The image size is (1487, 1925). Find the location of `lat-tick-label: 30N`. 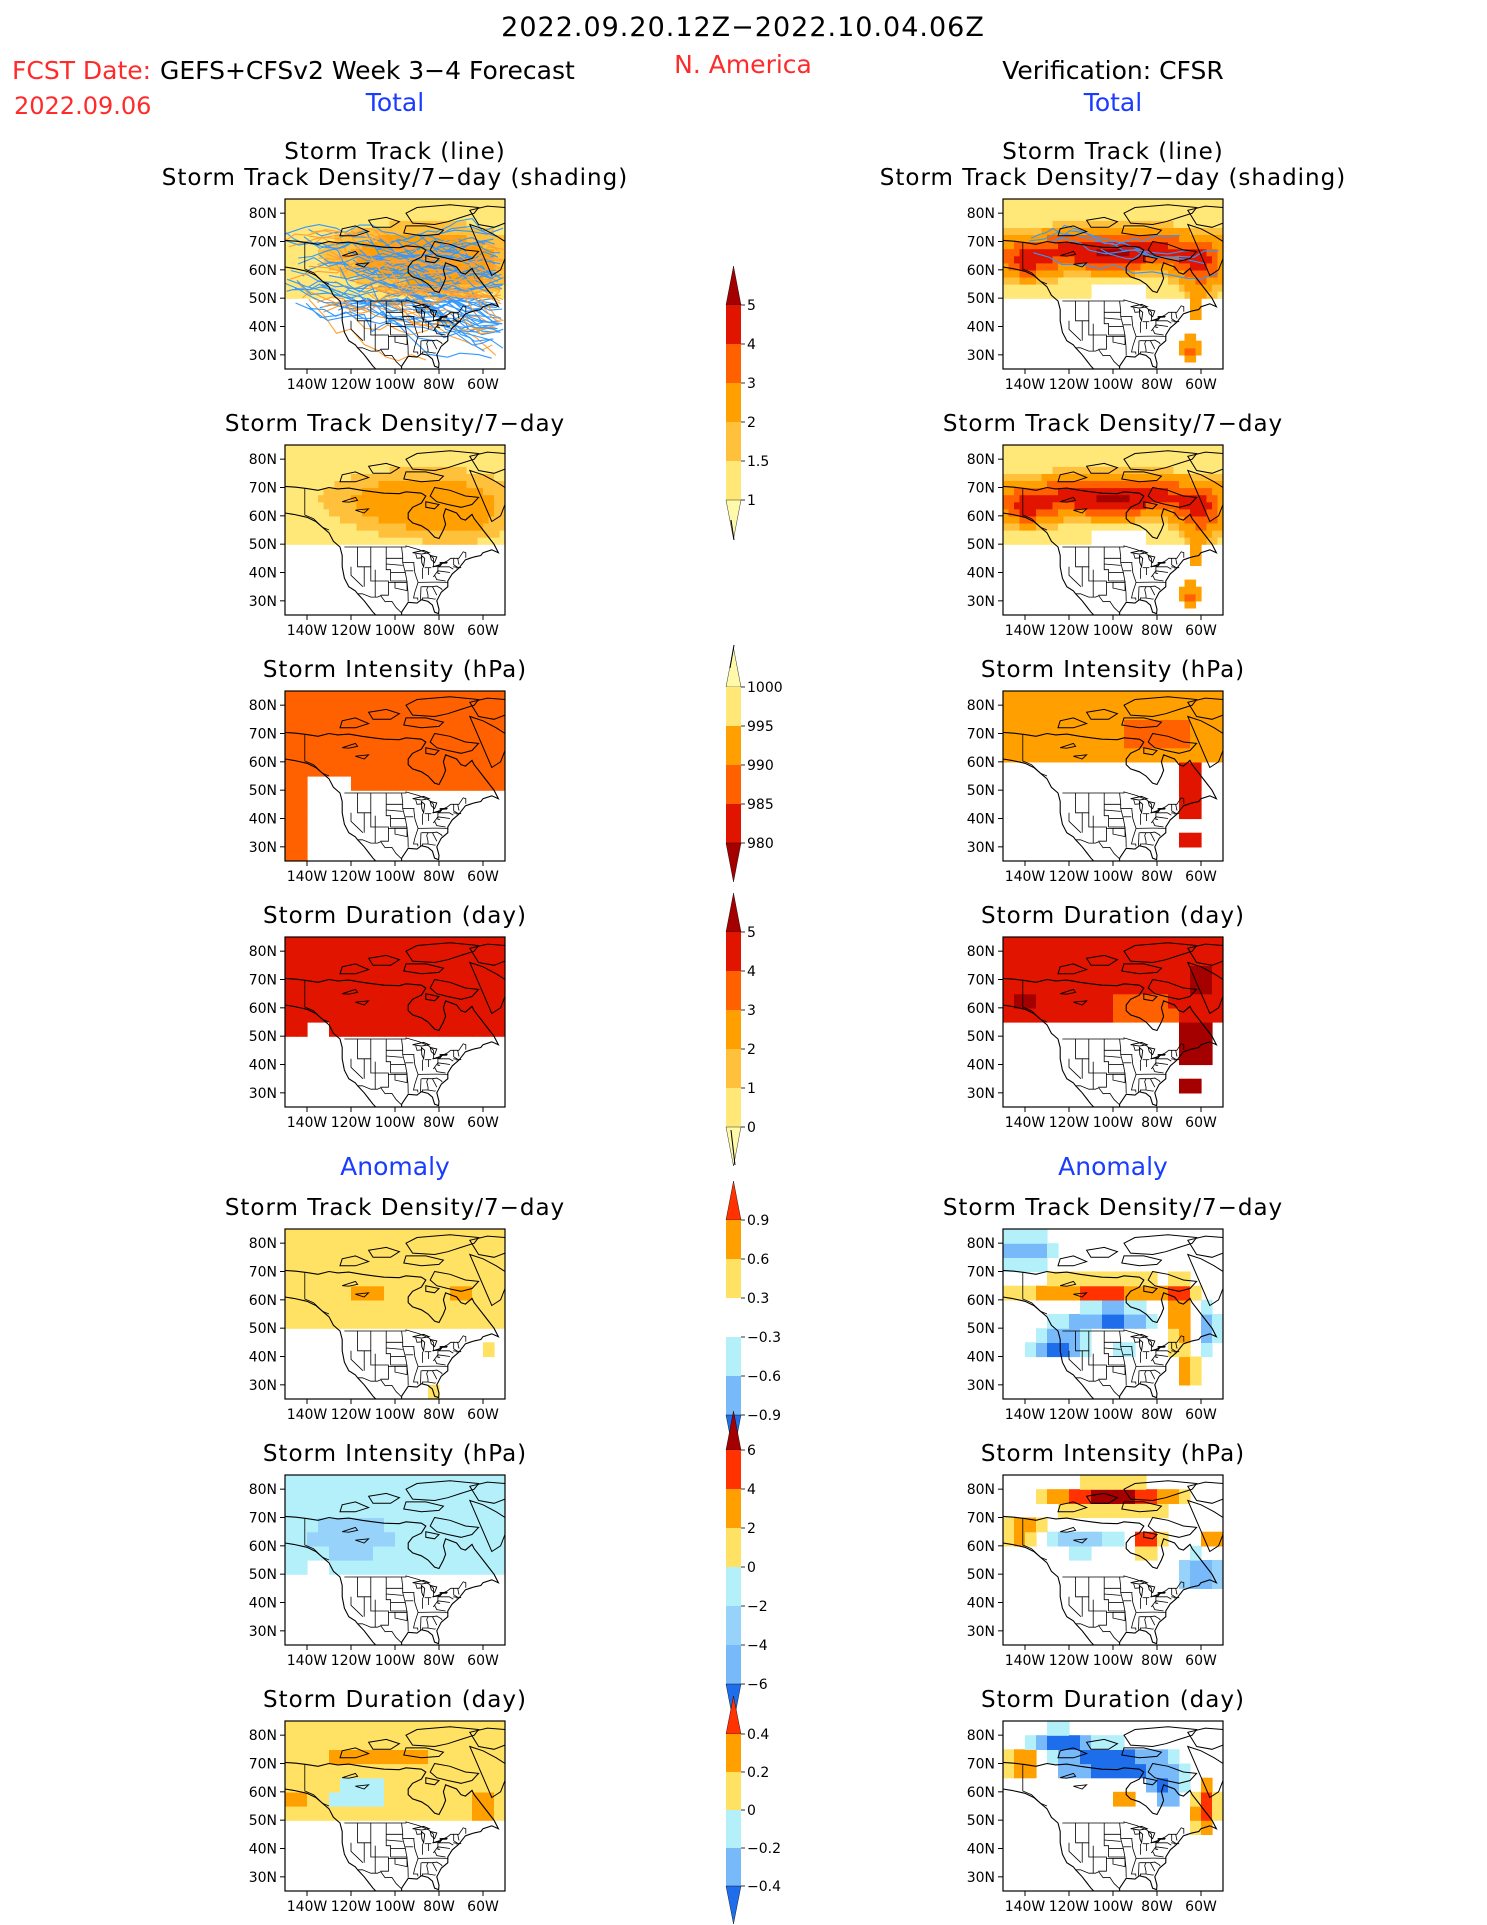

lat-tick-label: 30N is located at coordinates (263, 1632).